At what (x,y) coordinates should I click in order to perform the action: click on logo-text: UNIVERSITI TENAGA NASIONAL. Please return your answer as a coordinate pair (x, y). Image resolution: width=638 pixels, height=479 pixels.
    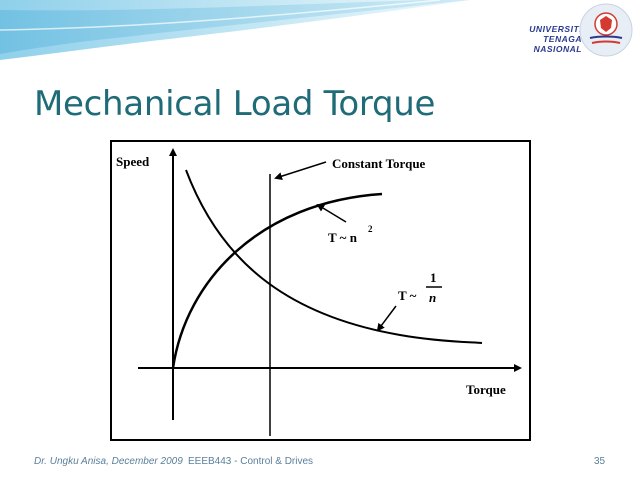
    Looking at the image, I should click on (541, 39).